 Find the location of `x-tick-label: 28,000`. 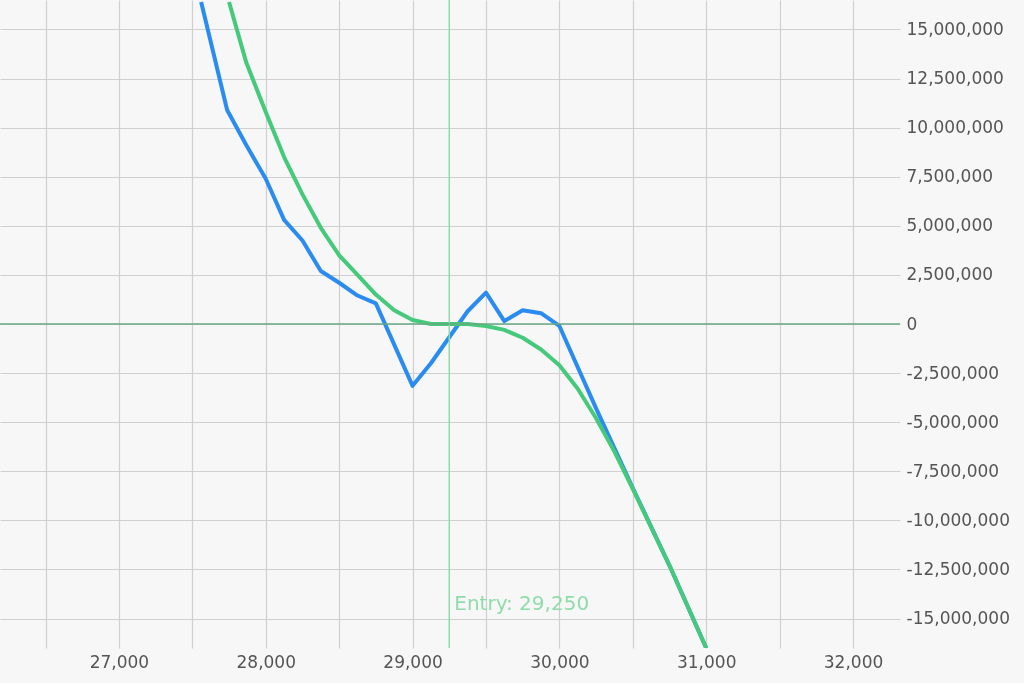

x-tick-label: 28,000 is located at coordinates (266, 661).